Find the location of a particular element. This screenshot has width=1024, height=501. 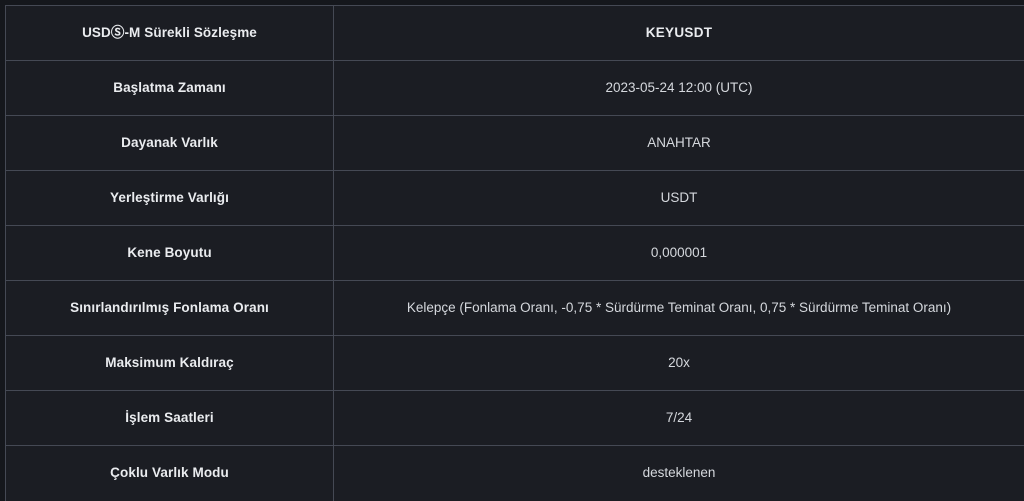

row-label: Maksimum Kaldıraç is located at coordinates (170, 363).